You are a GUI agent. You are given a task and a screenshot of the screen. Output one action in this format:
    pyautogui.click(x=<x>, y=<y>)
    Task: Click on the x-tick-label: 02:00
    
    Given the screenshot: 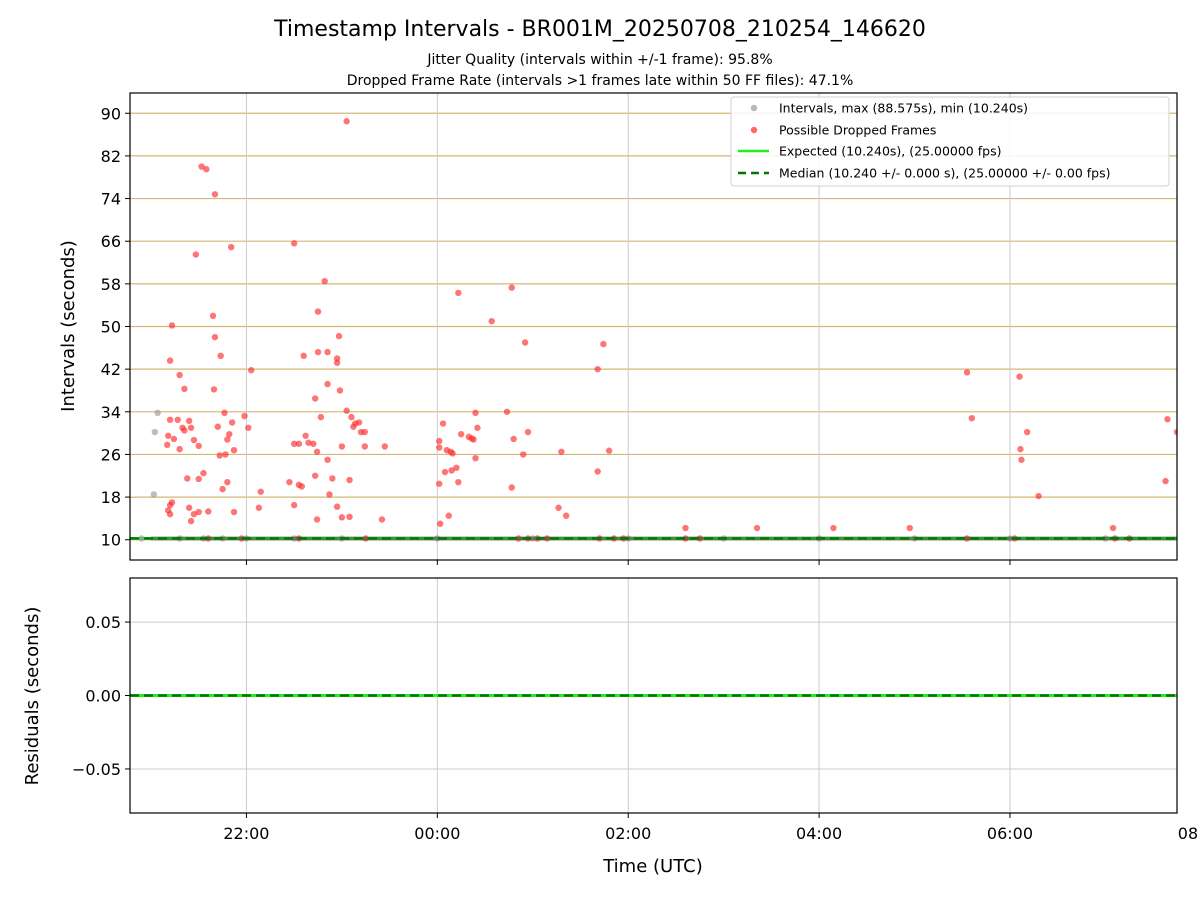 What is the action you would take?
    pyautogui.click(x=628, y=833)
    